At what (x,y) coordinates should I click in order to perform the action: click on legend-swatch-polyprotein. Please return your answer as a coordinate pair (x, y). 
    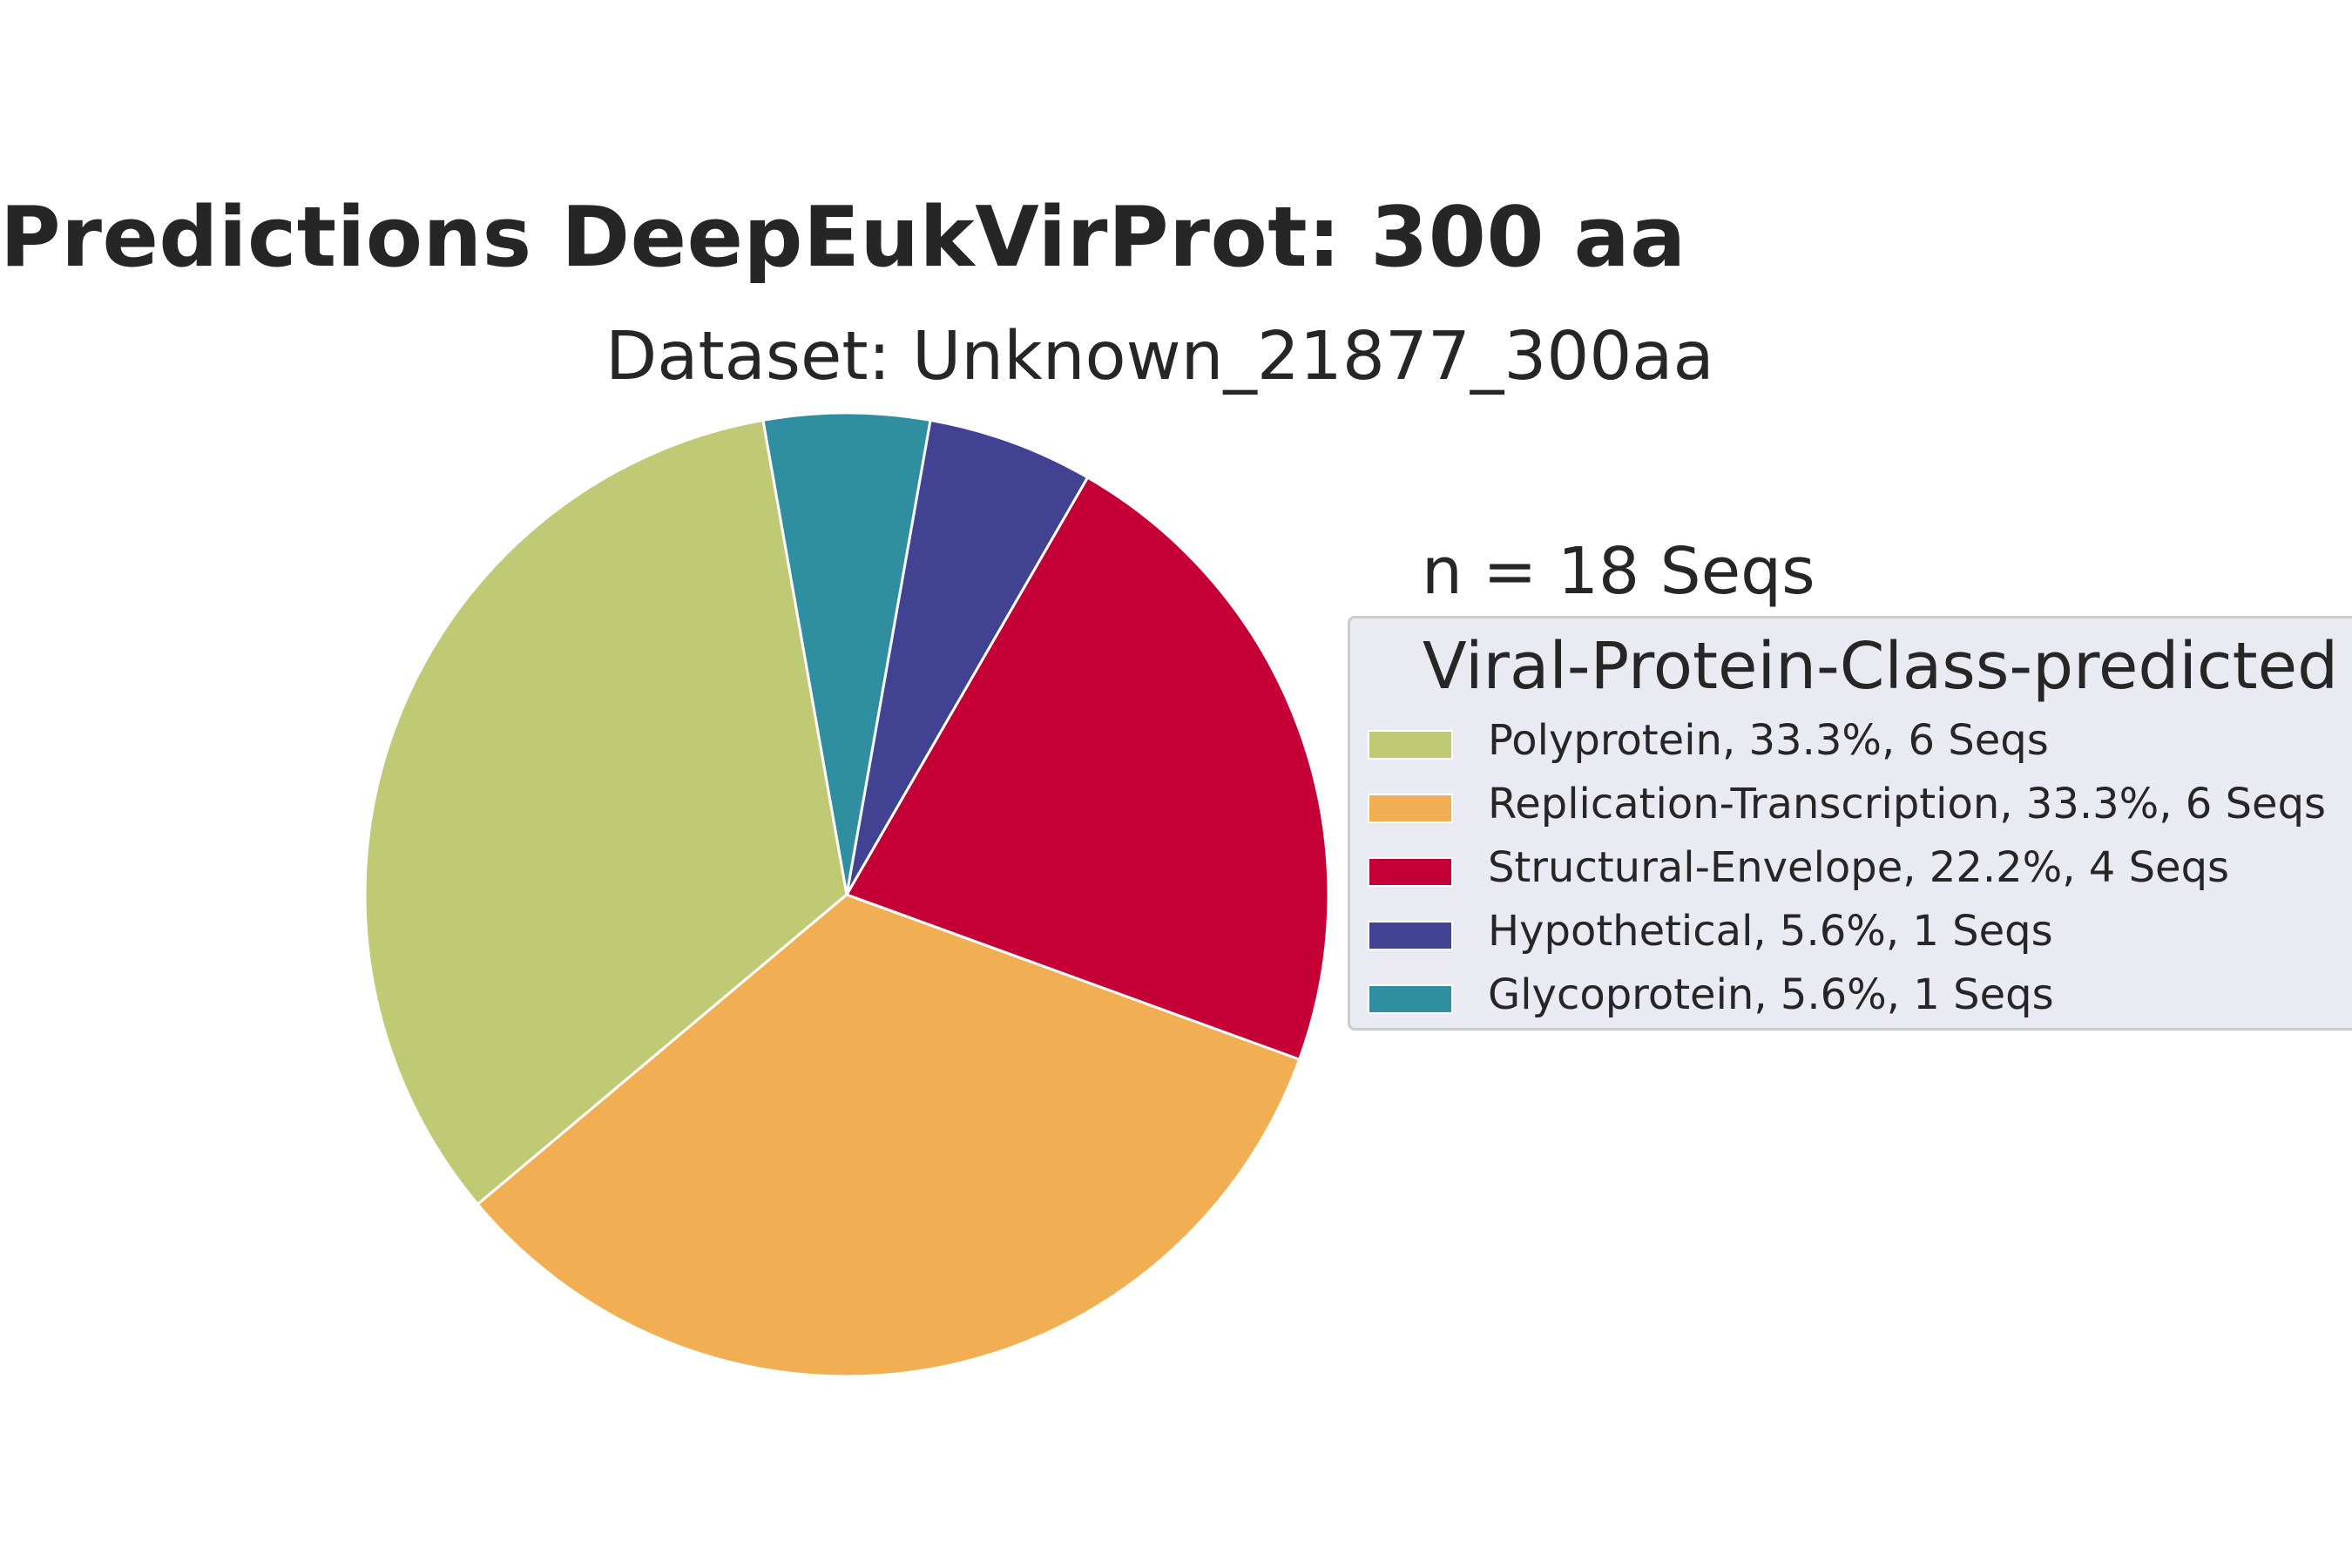
    Looking at the image, I should click on (1410, 745).